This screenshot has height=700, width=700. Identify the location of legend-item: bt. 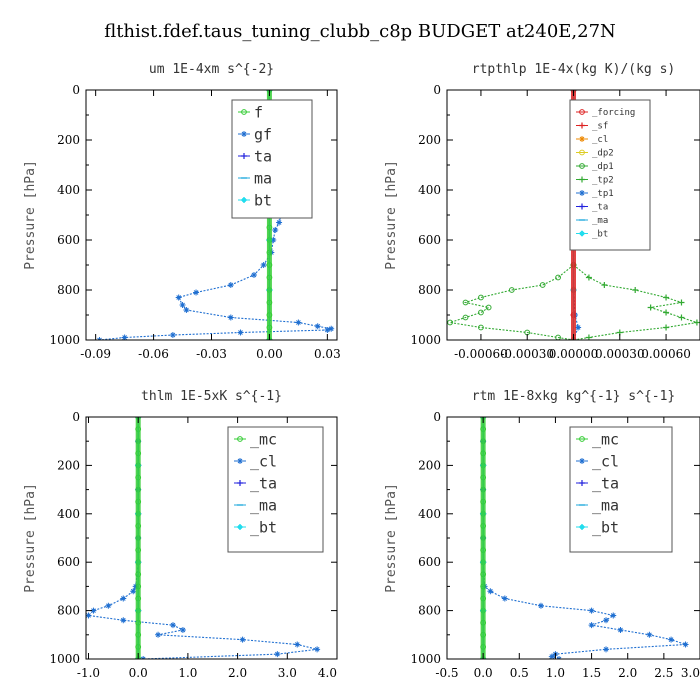
(255, 200).